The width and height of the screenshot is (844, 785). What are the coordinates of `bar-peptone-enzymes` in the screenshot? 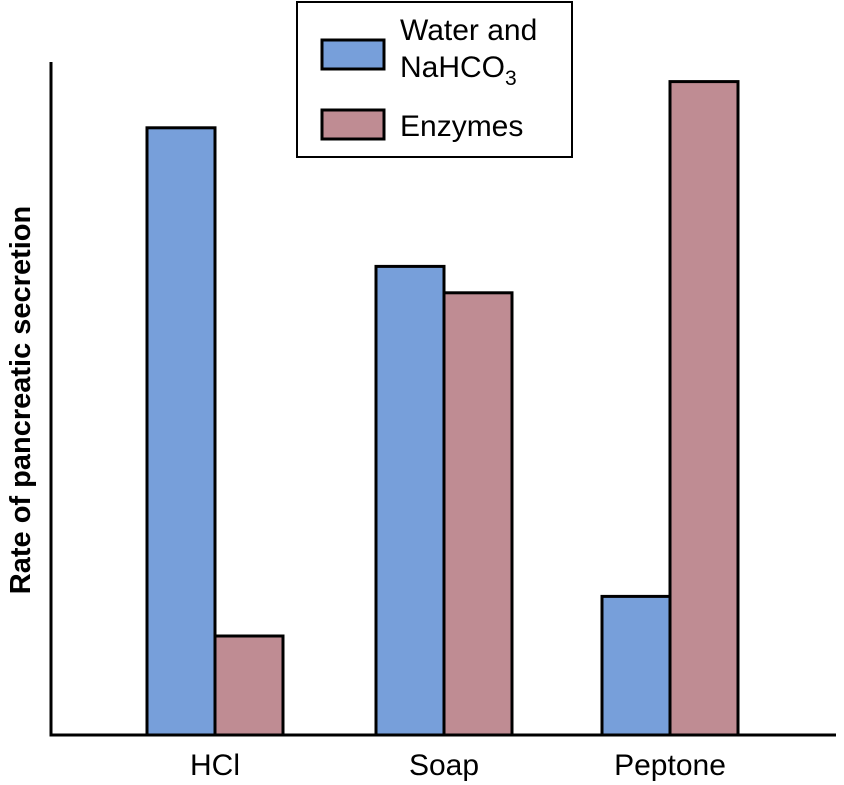 It's located at (704, 408).